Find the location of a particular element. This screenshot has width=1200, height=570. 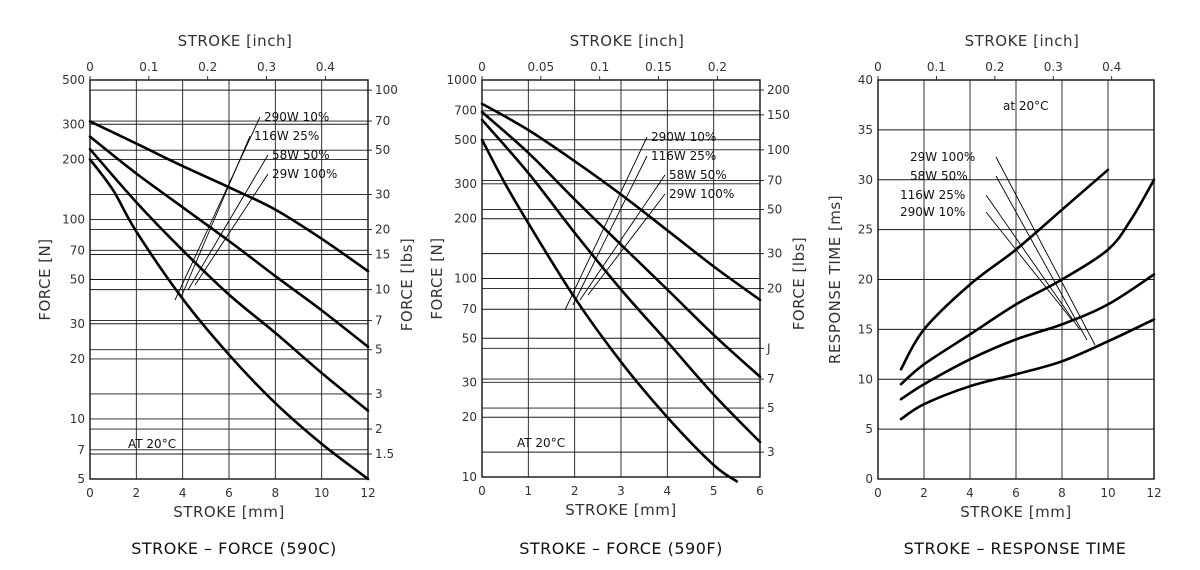

y-tick-label: 15 is located at coordinates (865, 329).